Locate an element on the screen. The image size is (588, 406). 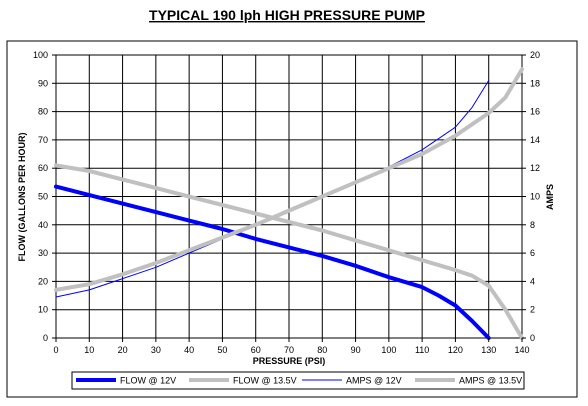
x-axis-title: PRESSURE (PSI) is located at coordinates (289, 361).